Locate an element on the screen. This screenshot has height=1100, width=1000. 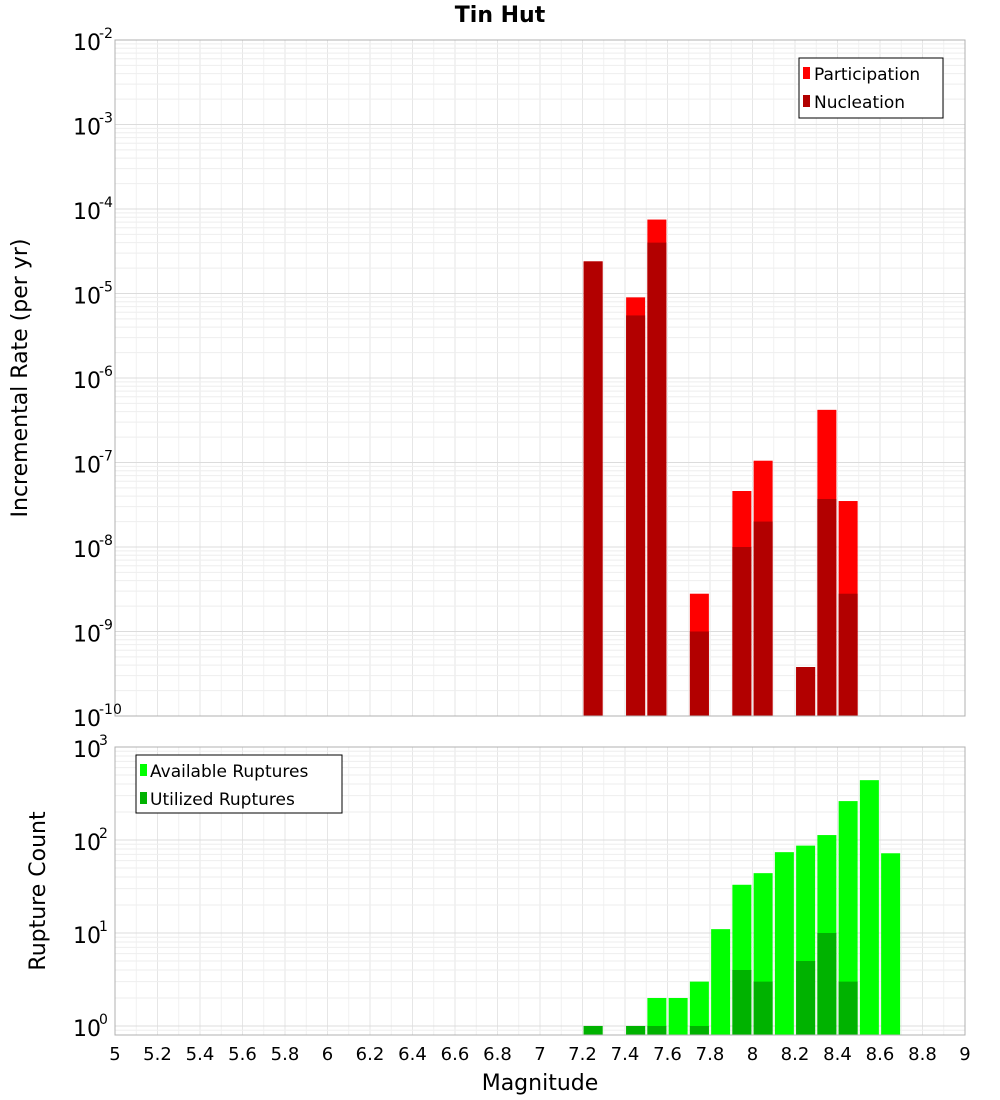
x-tick-label: 6 is located at coordinates (327, 1054).